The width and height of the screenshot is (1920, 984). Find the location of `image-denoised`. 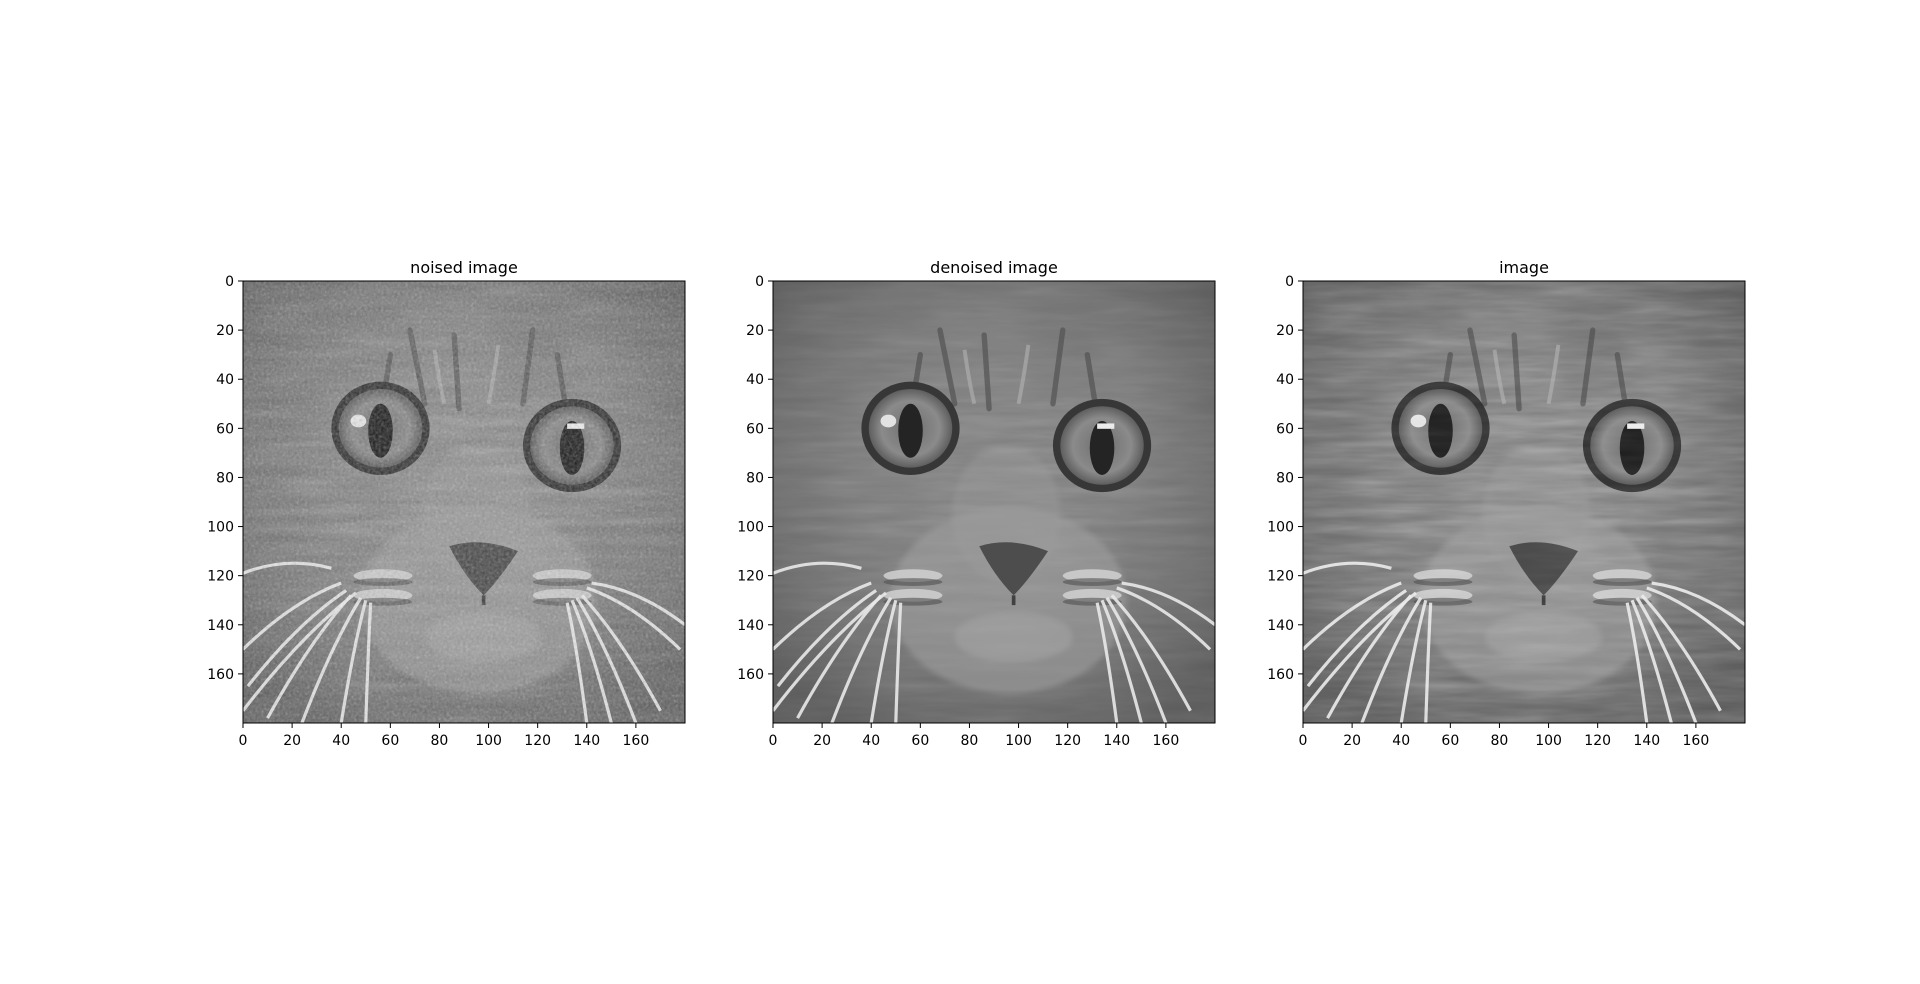

image-denoised is located at coordinates (994, 502).